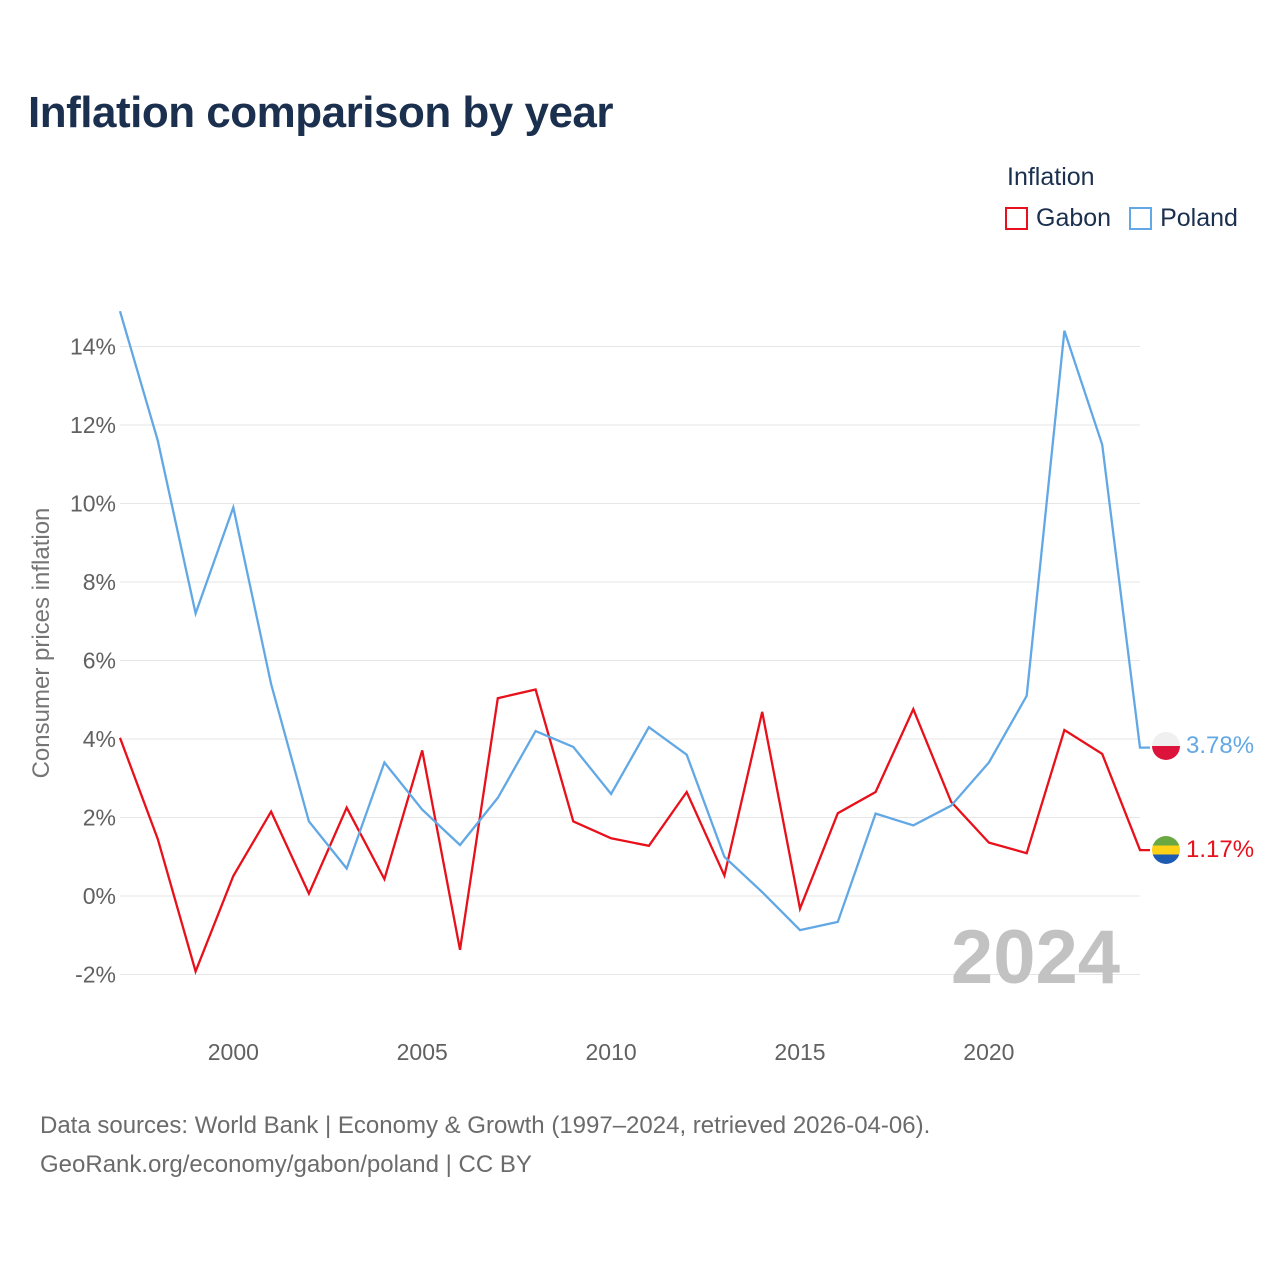  I want to click on legend-item-gabon: Gabon, so click(1058, 218).